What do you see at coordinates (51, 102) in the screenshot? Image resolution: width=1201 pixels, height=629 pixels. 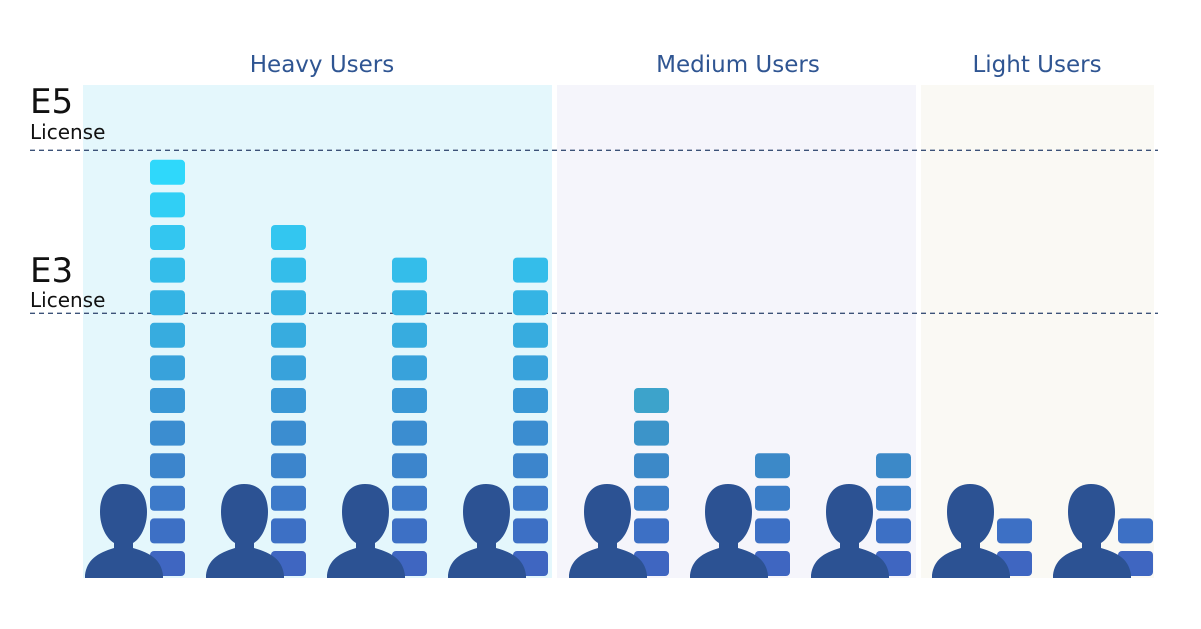 I see `threshold-label-e5: E5` at bounding box center [51, 102].